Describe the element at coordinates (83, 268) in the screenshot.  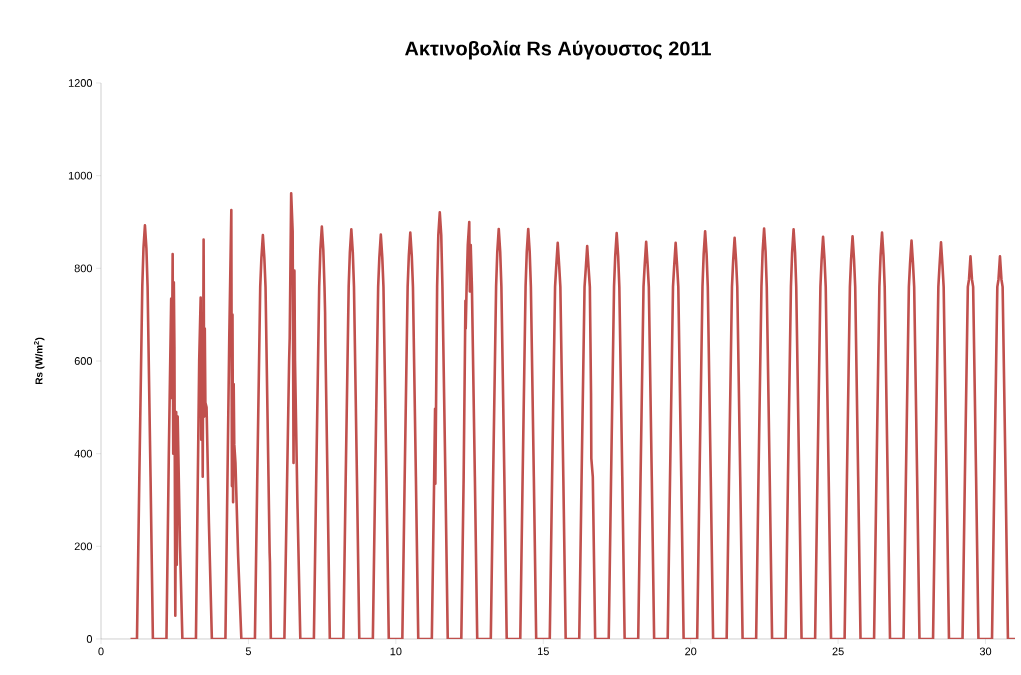
I see `y-tick-label: 800` at that location.